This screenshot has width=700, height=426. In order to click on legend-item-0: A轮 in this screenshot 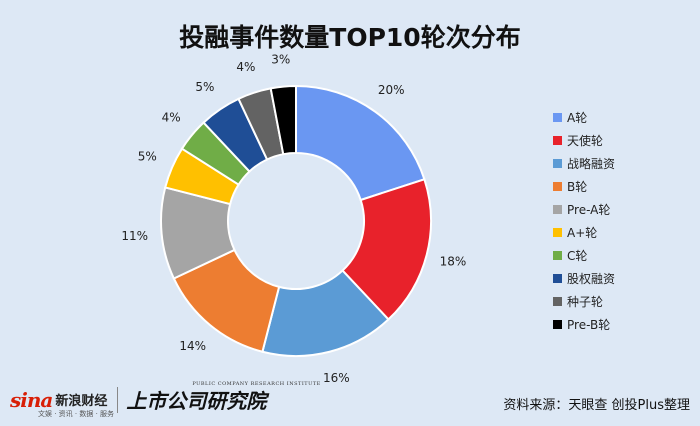, I will do `click(584, 117)`.